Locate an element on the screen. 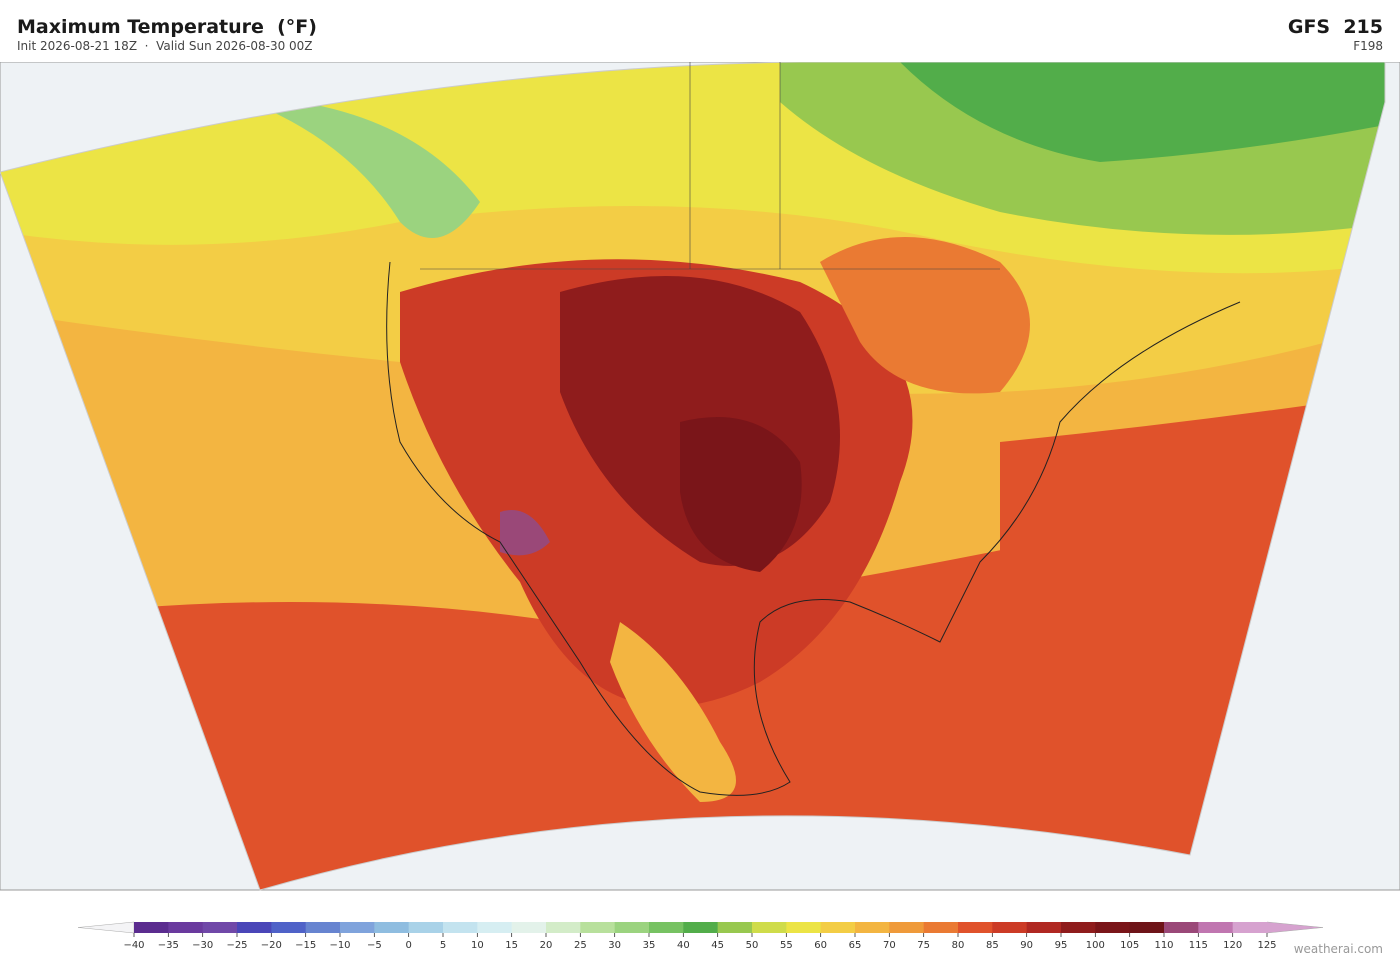 The height and width of the screenshot is (964, 1400). colorbar-tick-label: 0 is located at coordinates (408, 945).